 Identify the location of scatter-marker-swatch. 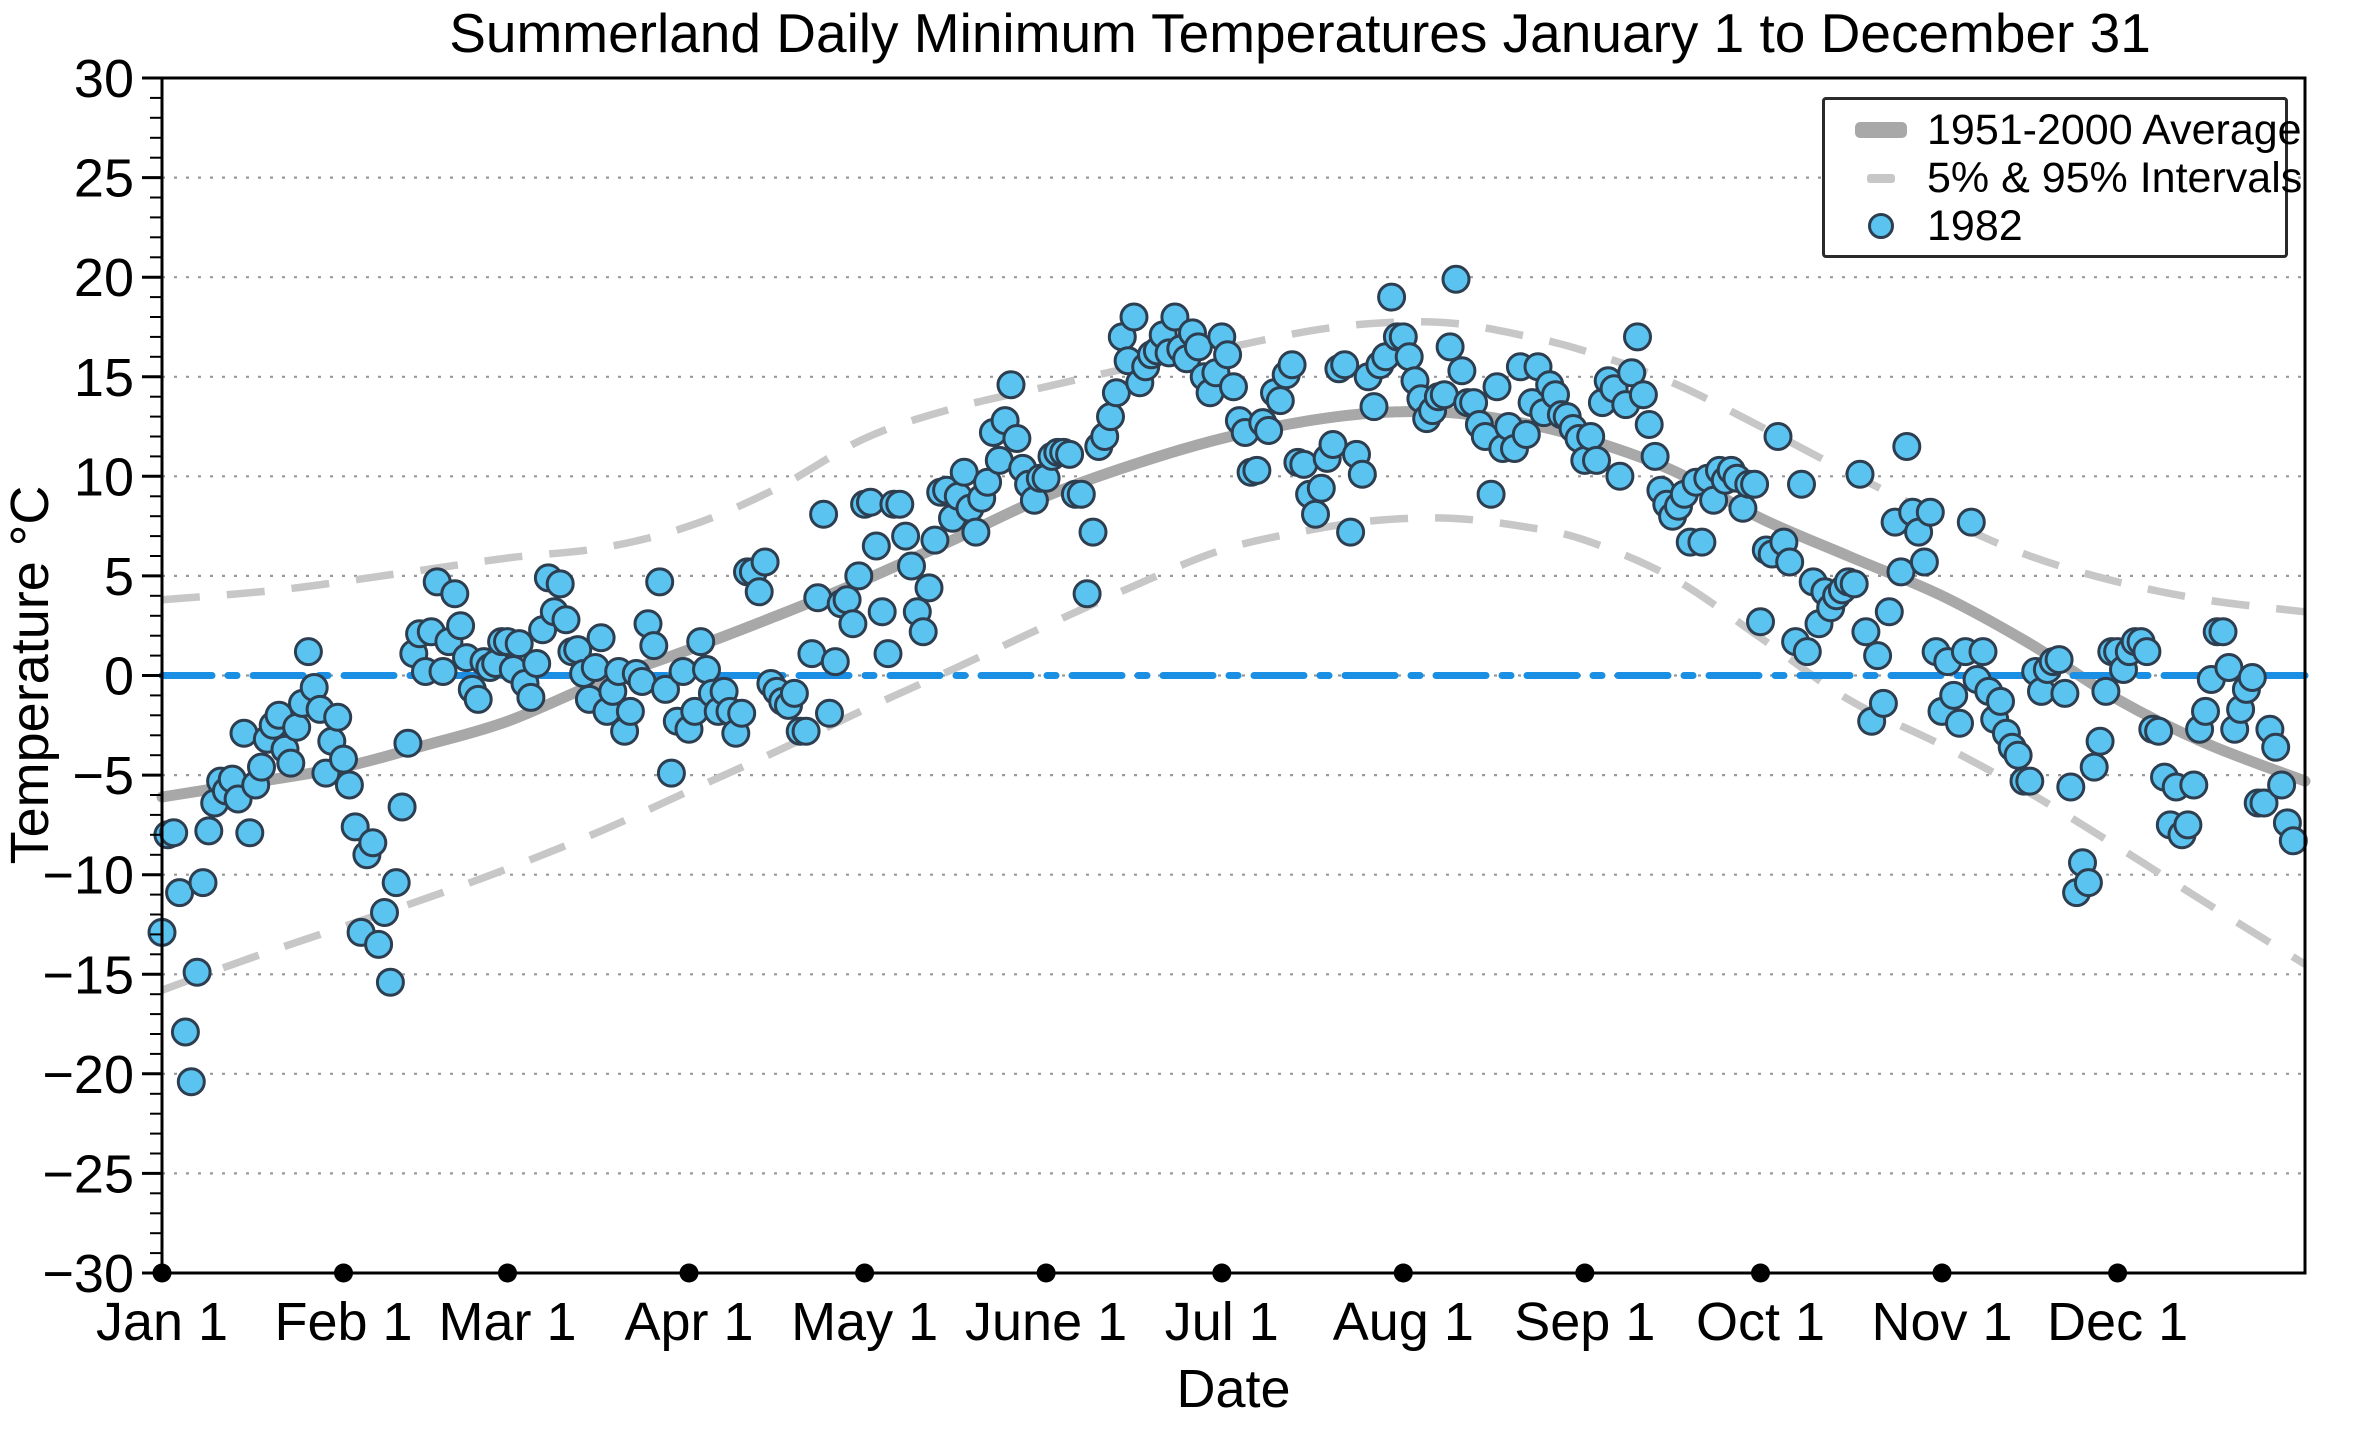
(1881, 226).